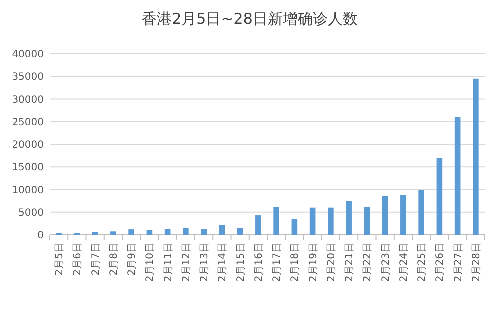 Image resolution: width=500 pixels, height=333 pixels. What do you see at coordinates (28, 122) in the screenshot?
I see `y-tick-label: 25000` at bounding box center [28, 122].